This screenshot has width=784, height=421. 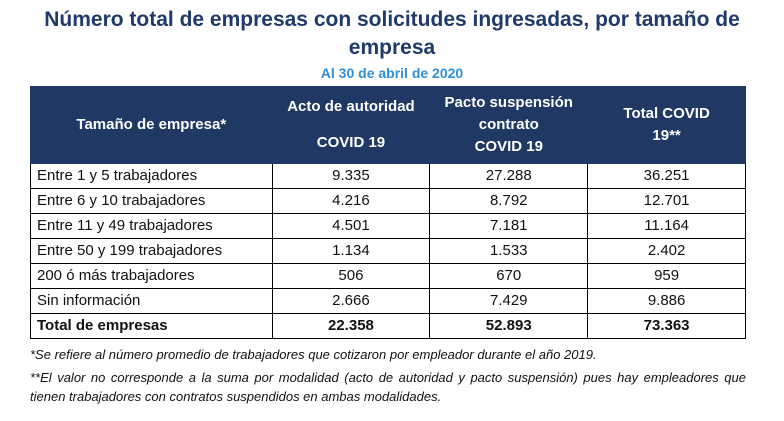 What do you see at coordinates (509, 125) in the screenshot?
I see `header-pacto-suspension: Pacto suspensión contrato COVID 19` at bounding box center [509, 125].